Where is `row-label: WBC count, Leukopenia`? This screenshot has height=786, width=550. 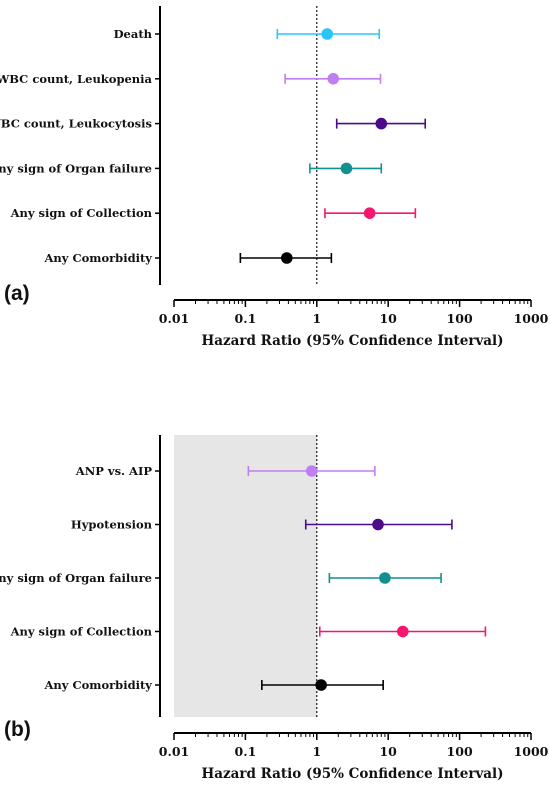 row-label: WBC count, Leukopenia is located at coordinates (76, 79).